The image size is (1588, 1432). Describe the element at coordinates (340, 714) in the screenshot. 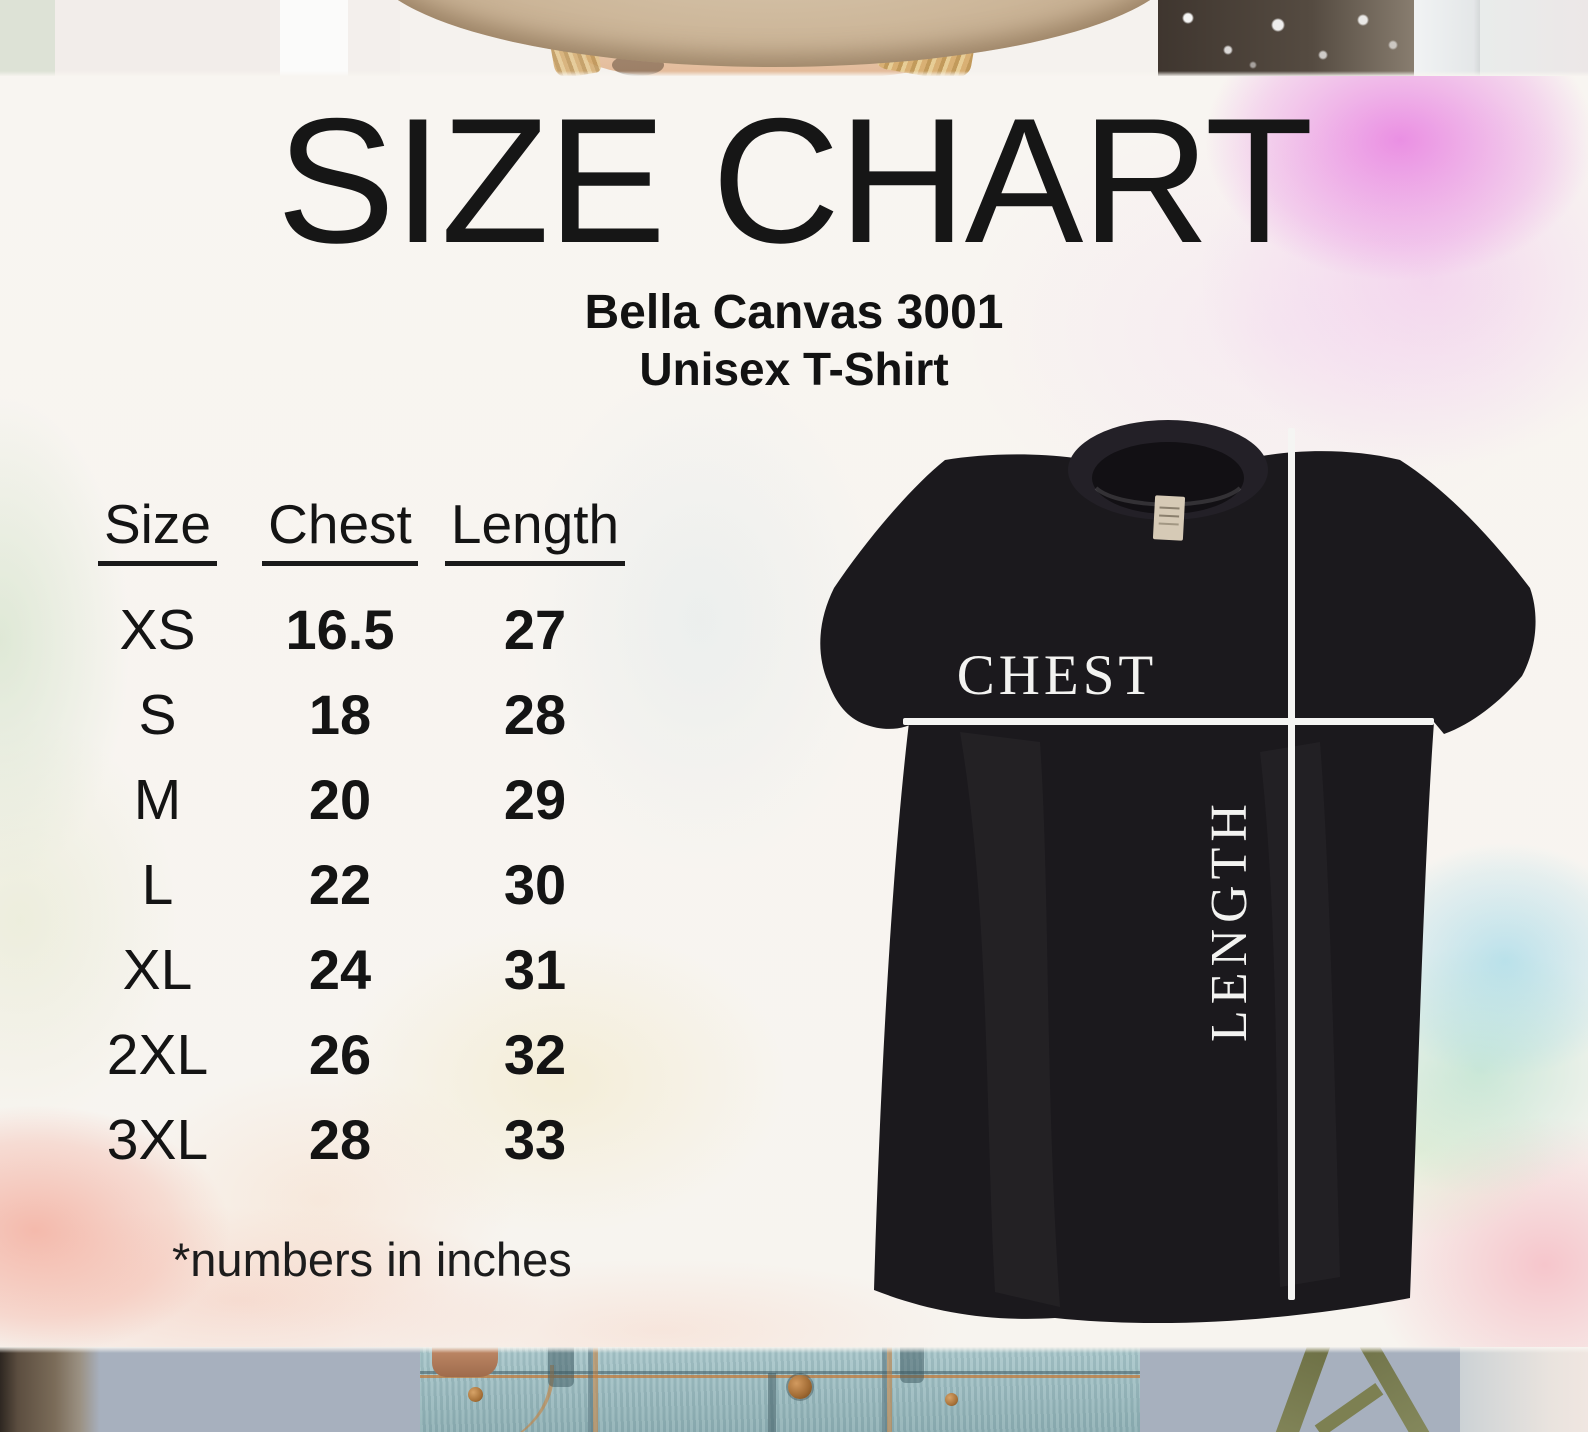

I see `cell-chest: 18` at that location.